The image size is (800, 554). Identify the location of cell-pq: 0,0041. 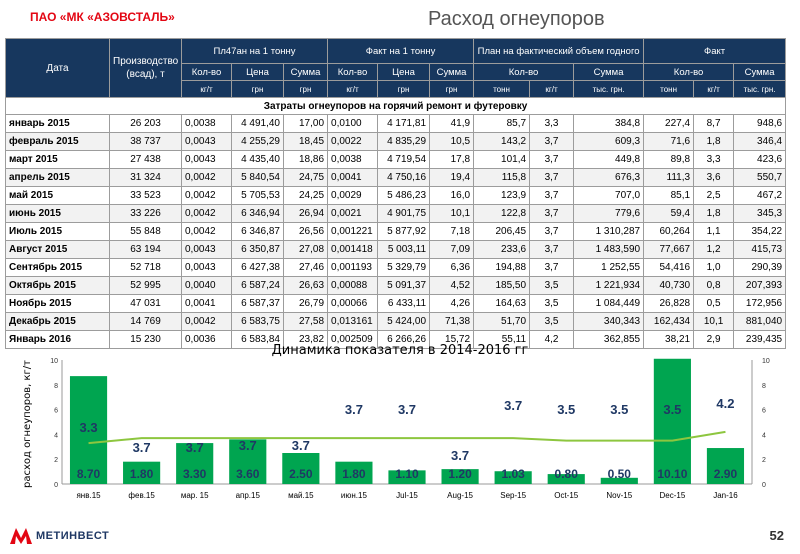
(206, 303).